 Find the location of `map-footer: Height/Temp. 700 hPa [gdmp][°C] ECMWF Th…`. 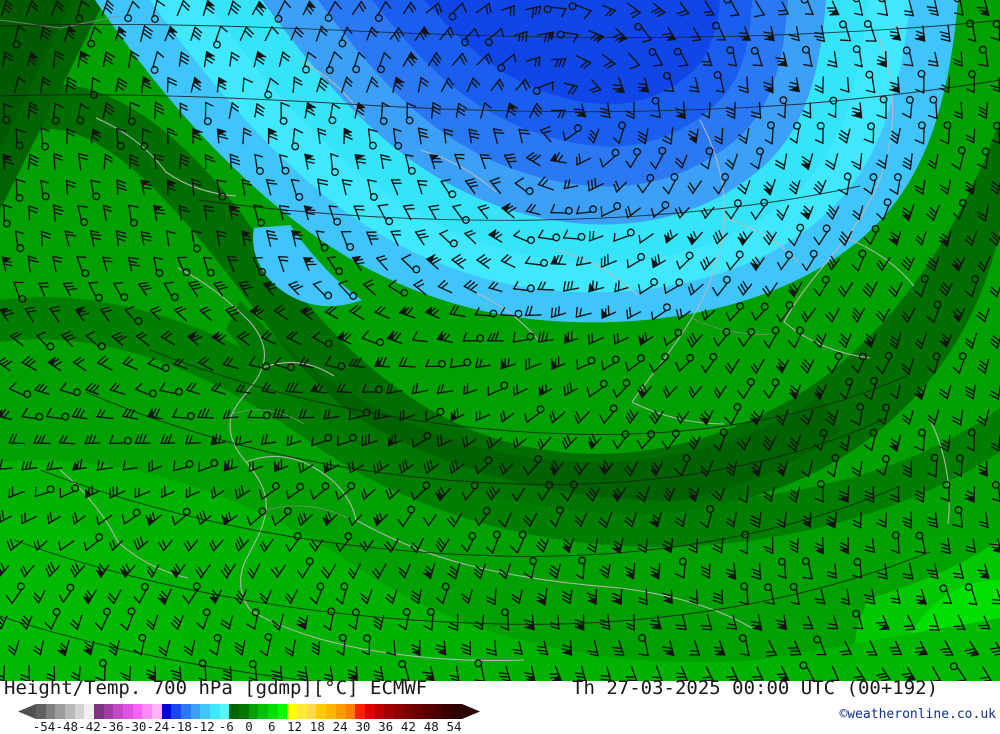

map-footer: Height/Temp. 700 hPa [gdmp][°C] ECMWF Th… is located at coordinates (500, 707).